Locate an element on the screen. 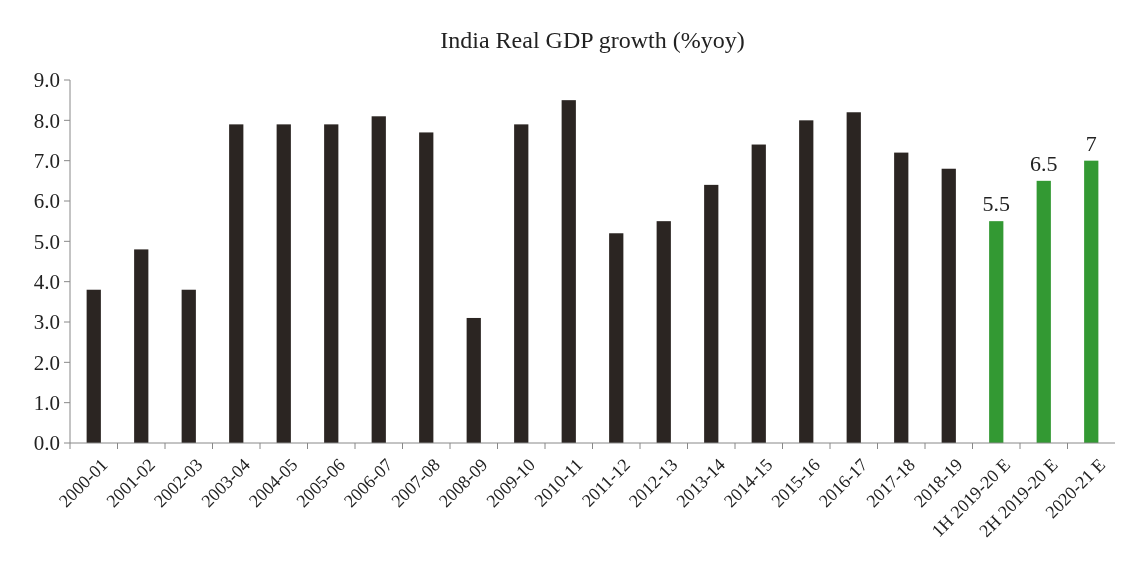 The height and width of the screenshot is (576, 1145). y-tick-label: 6.0 is located at coordinates (46, 201).